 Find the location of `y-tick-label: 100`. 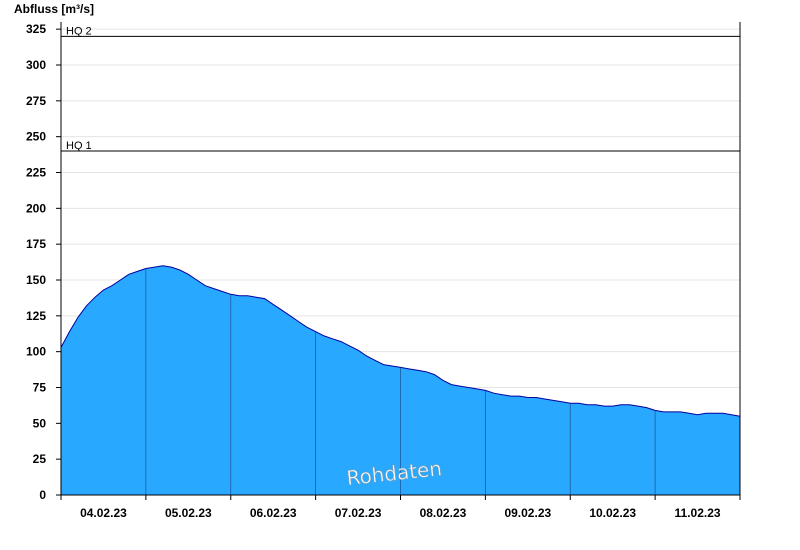

y-tick-label: 100 is located at coordinates (36, 352).